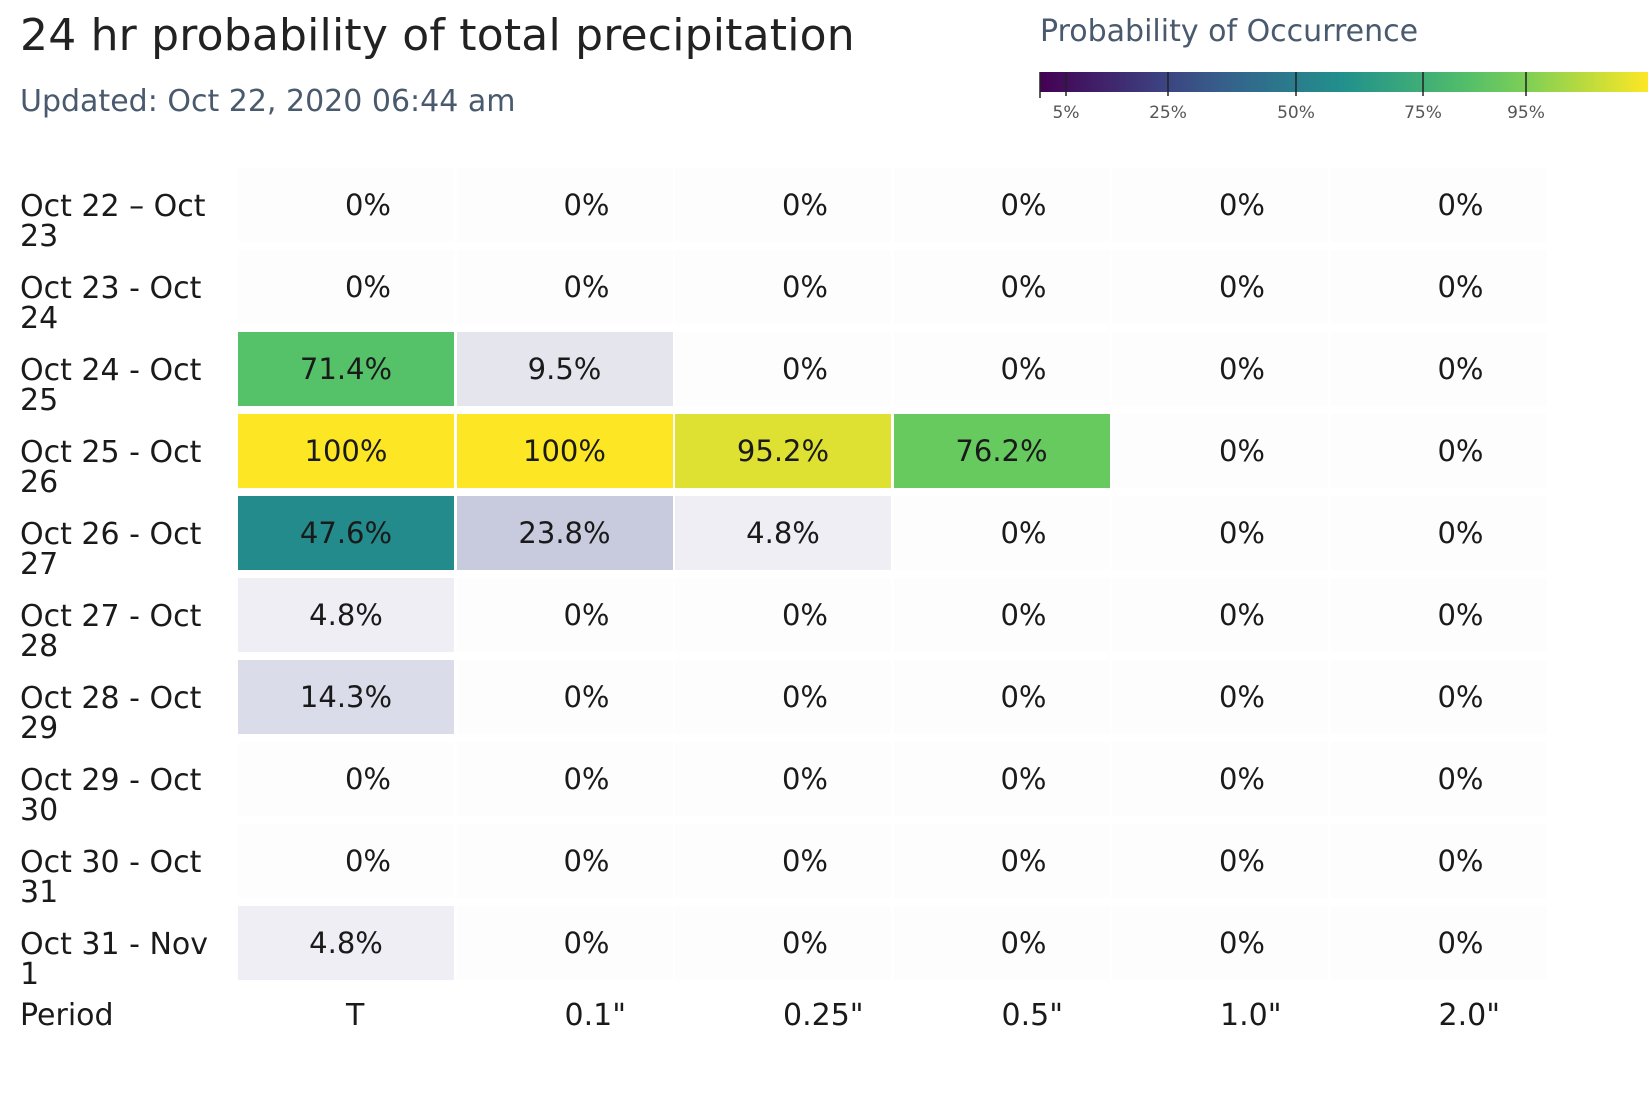  I want to click on column-label: 0.25", so click(823, 1015).